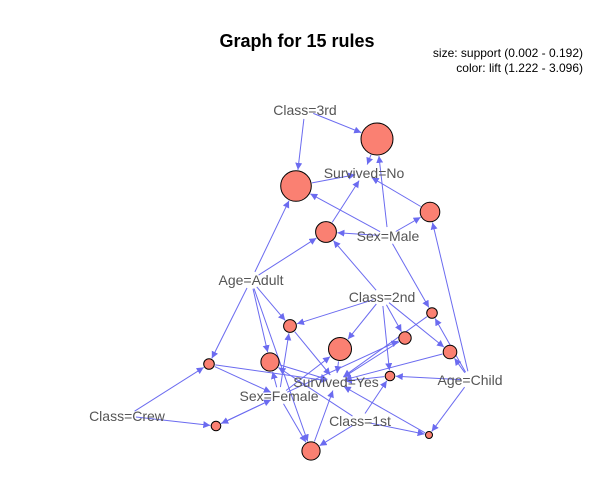  Describe the element at coordinates (449, 297) in the screenshot. I see `edge-child-r4` at that location.